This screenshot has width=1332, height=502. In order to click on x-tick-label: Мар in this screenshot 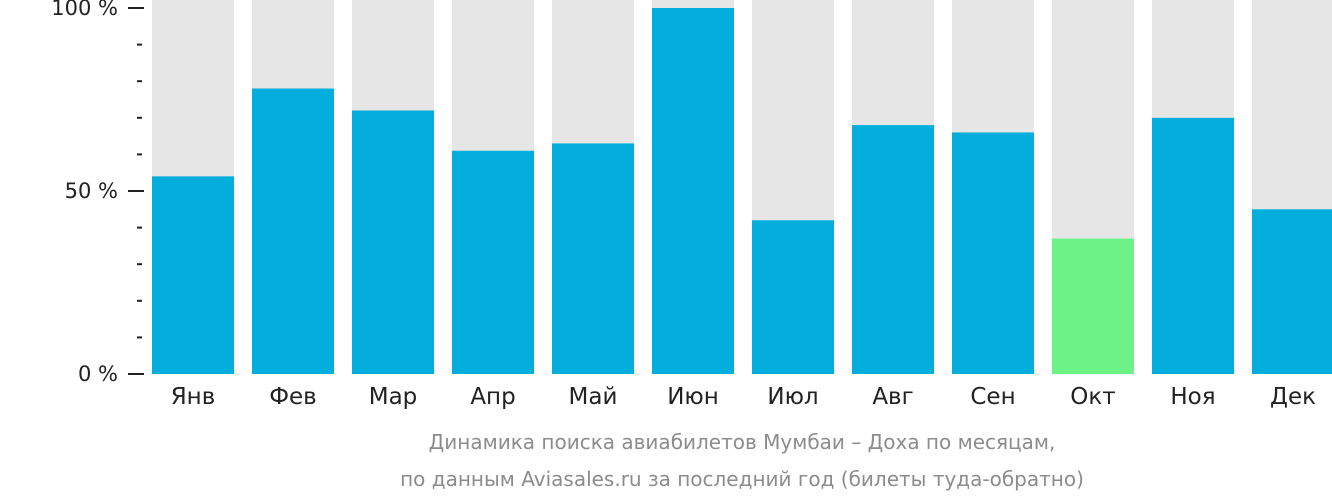, I will do `click(393, 397)`.